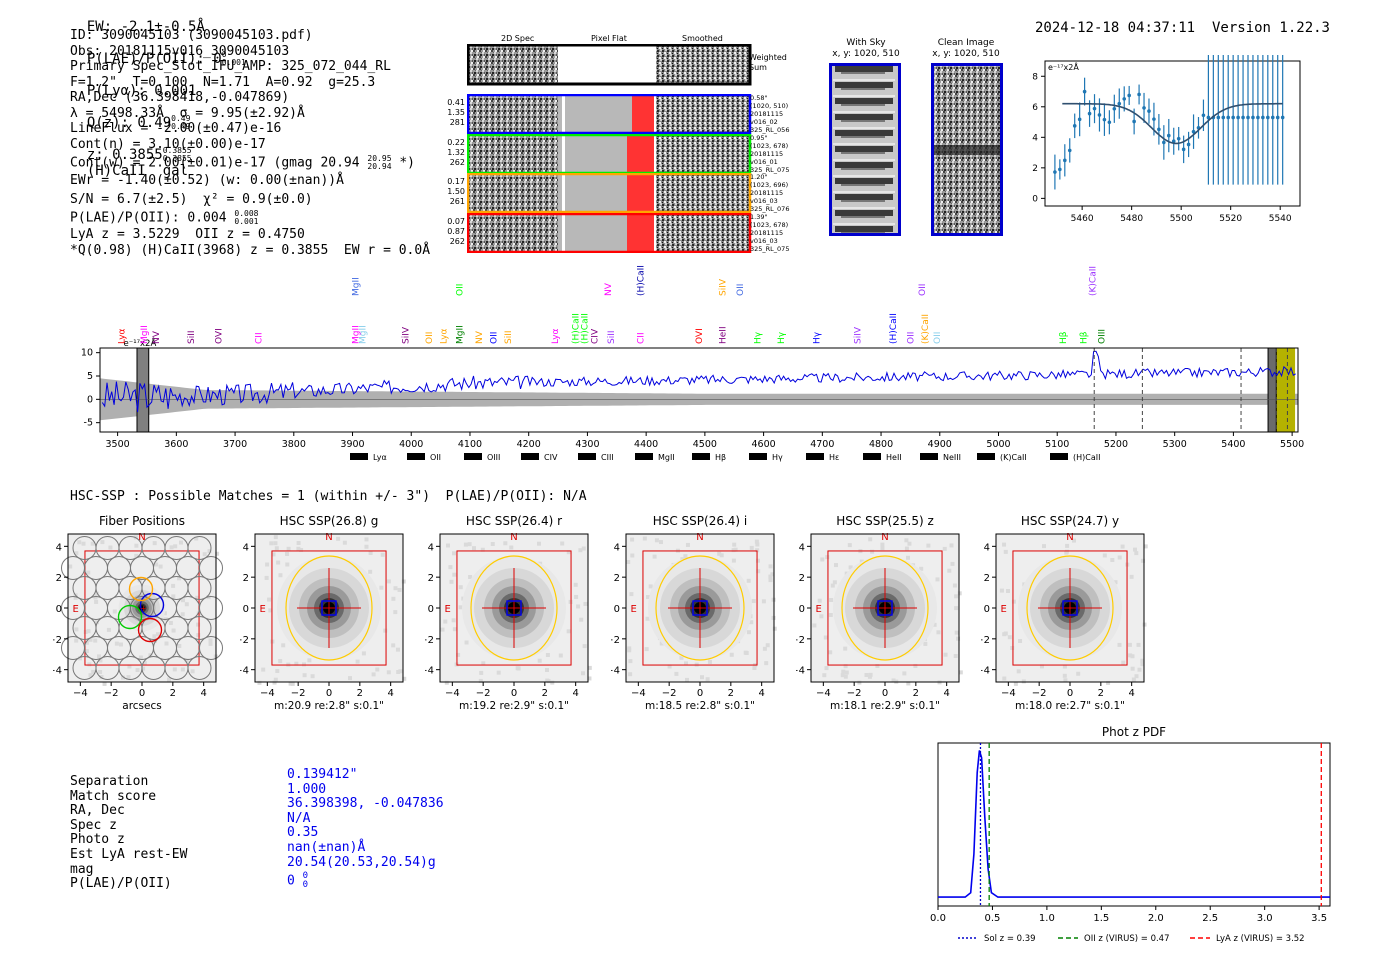  Describe the element at coordinates (181, 126) in the screenshot. I see `header-qz-lo: 0.49` at that location.